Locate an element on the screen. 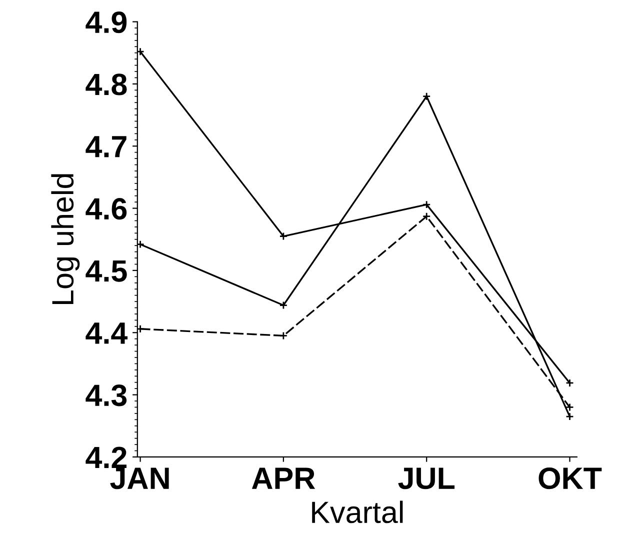 The height and width of the screenshot is (544, 619). y-tick-label: 4.8 is located at coordinates (106, 85).